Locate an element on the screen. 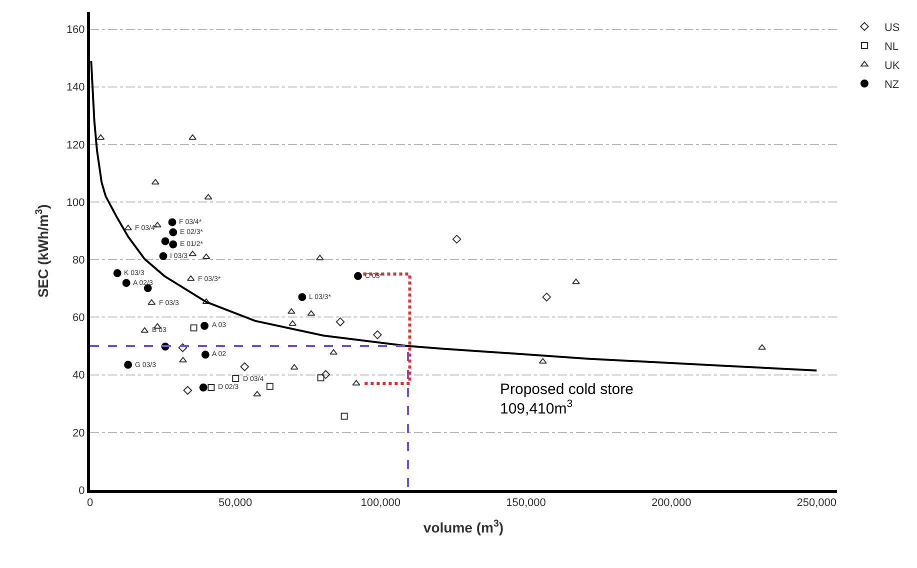  x-axis-title: volume (m$^{3}$) is located at coordinates (463, 527).